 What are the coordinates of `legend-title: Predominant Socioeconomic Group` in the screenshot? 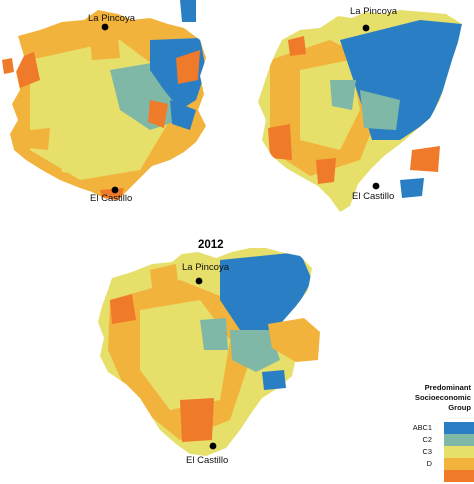 It's located at (431, 398).